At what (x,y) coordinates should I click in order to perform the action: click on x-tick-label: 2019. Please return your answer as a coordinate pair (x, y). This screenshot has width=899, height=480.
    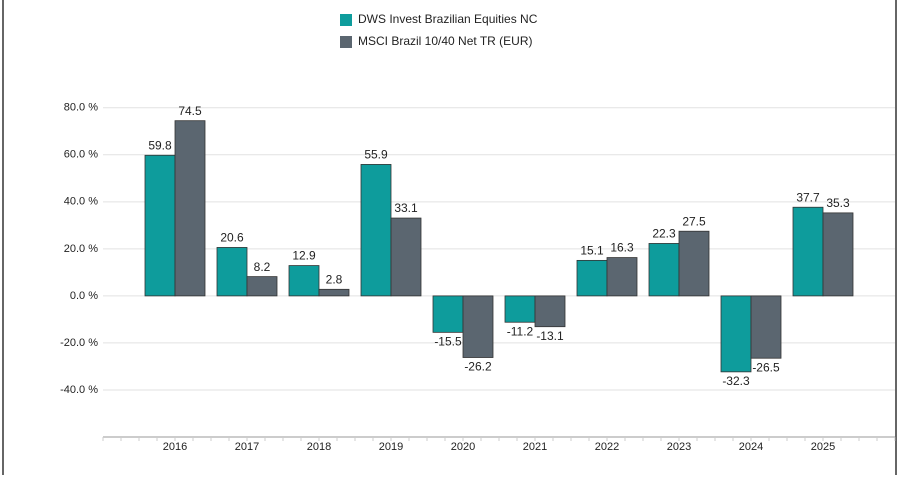
    Looking at the image, I should click on (391, 447).